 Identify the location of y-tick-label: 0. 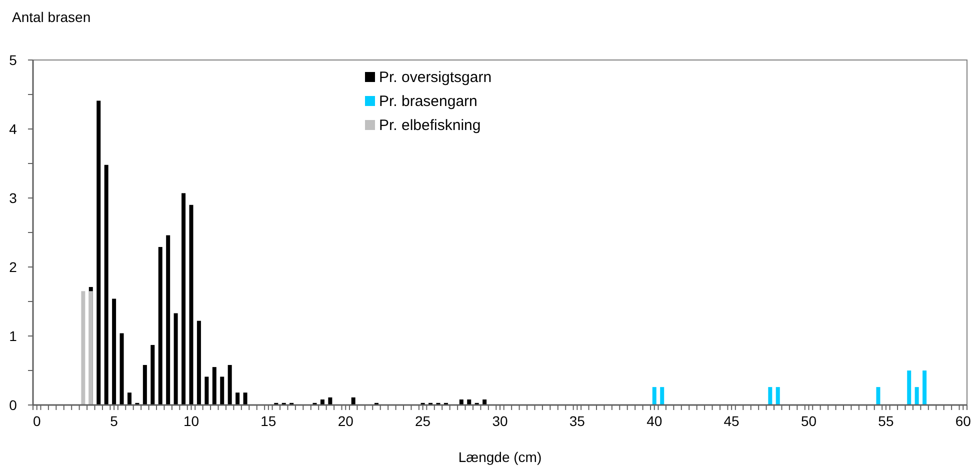
(13, 405).